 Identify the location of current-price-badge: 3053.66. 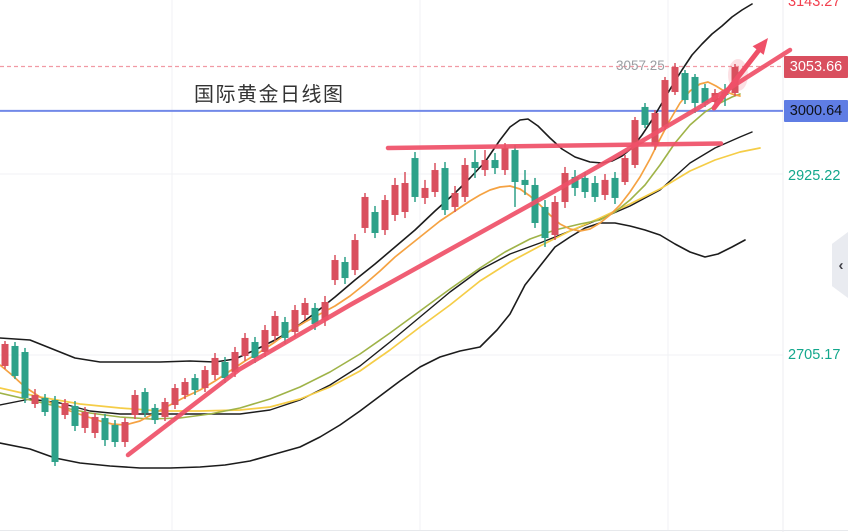
(816, 67).